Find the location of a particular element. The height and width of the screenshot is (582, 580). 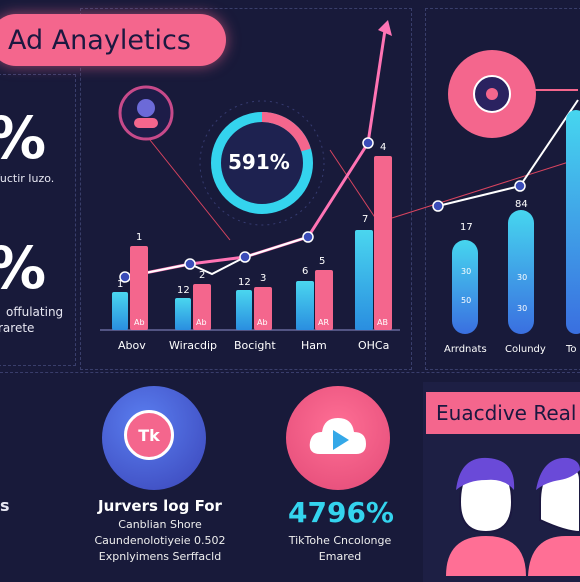

chart2-inner-label-low-2: 30 is located at coordinates (522, 308).